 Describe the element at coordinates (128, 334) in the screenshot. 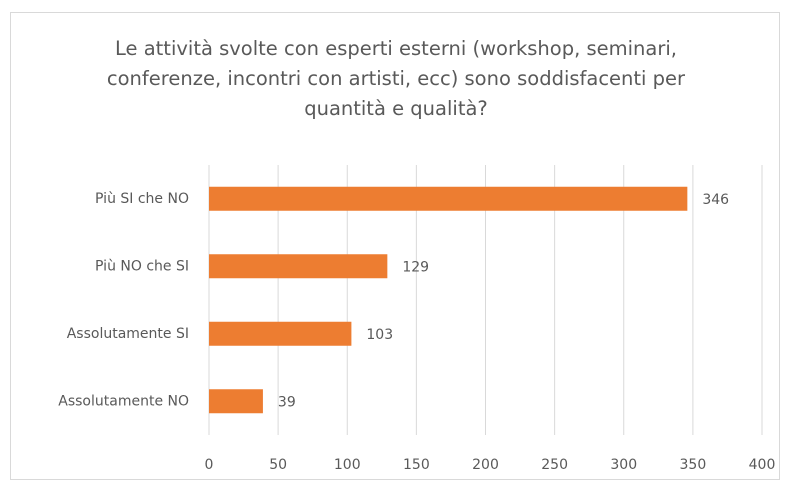

I see `y-tick-label: Assolutamente SI` at that location.